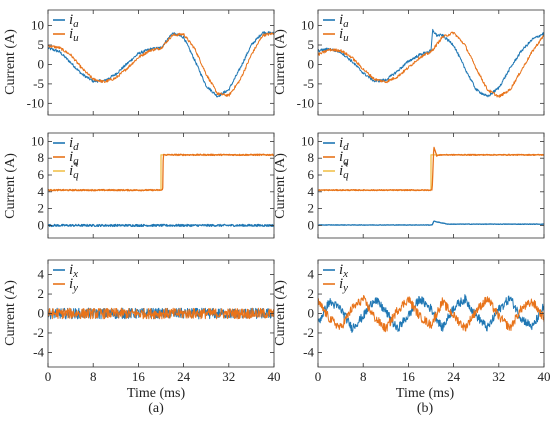  I want to click on panel-label-b: (b), so click(425, 408).